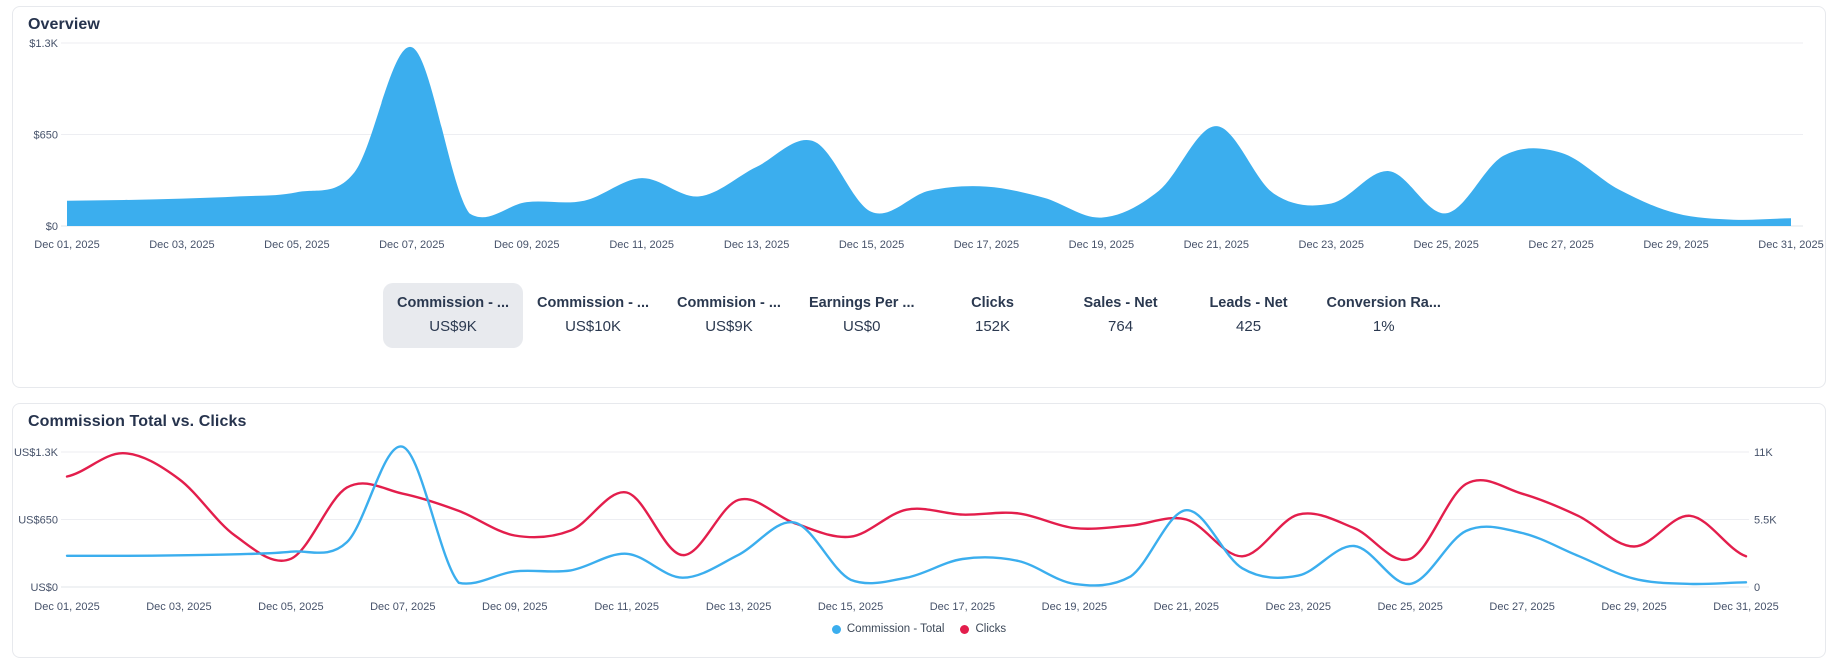 The width and height of the screenshot is (1838, 662). Describe the element at coordinates (861, 326) in the screenshot. I see `metric-card-value: US$0` at that location.